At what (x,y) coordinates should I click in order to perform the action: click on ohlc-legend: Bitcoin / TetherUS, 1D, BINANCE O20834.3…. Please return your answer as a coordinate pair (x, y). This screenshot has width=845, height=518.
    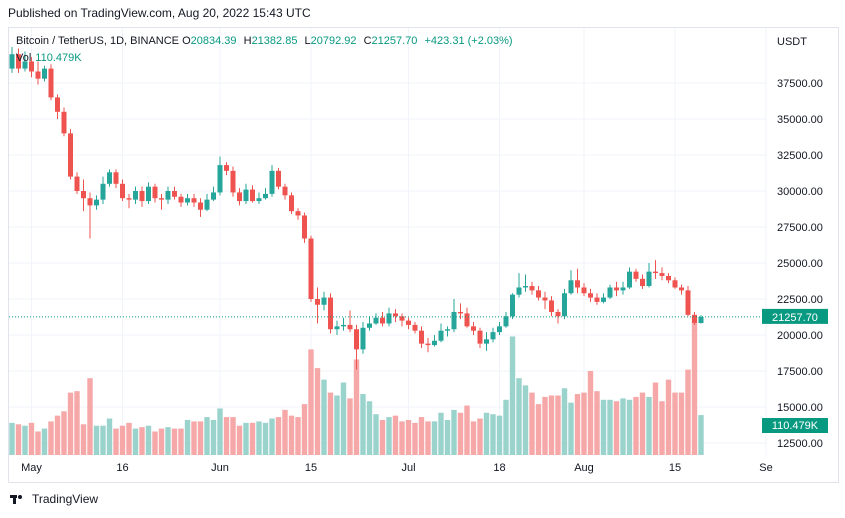
    Looking at the image, I should click on (266, 41).